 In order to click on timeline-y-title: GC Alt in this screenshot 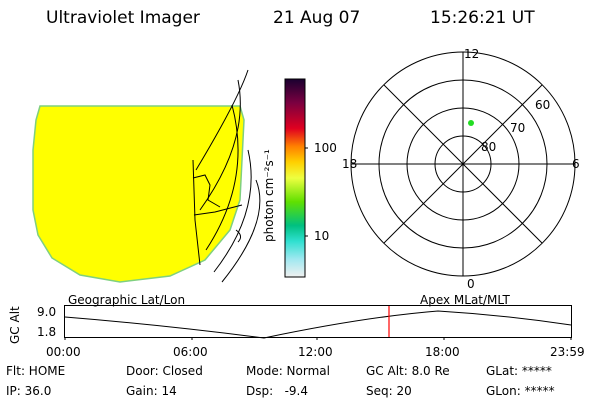, I will do `click(15, 325)`.